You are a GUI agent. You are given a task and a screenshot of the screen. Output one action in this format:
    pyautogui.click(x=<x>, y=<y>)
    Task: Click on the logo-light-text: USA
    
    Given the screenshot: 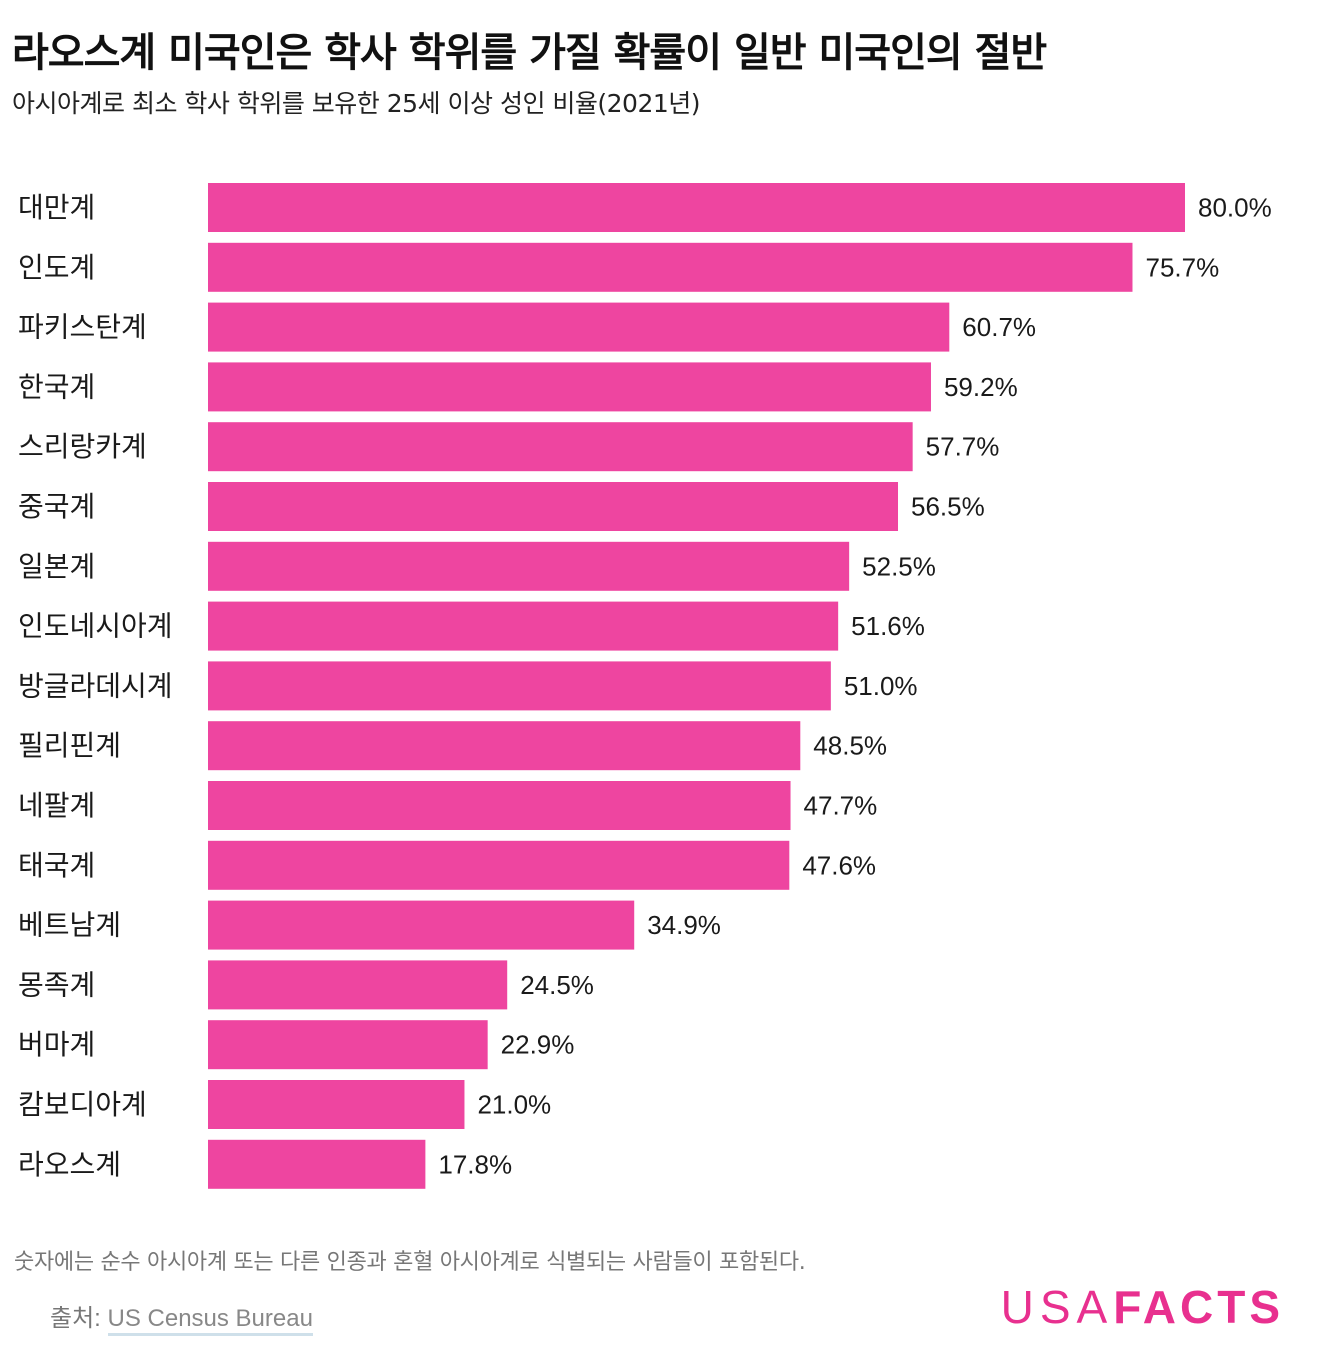 What is the action you would take?
    pyautogui.click(x=1057, y=1307)
    